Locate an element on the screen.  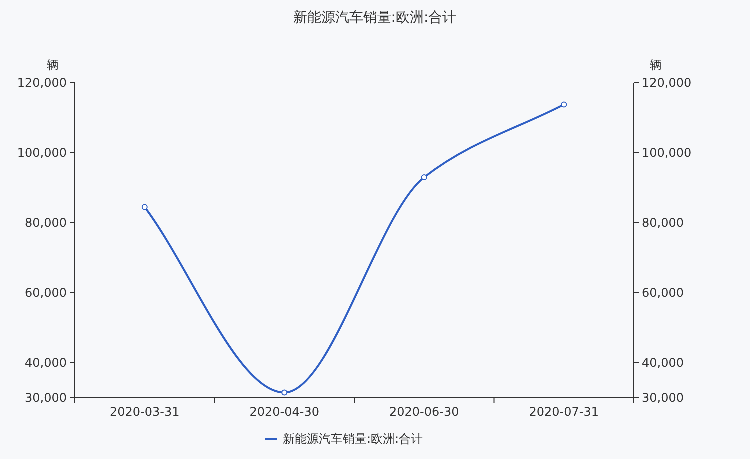
y-tick-label: 40,000 is located at coordinates (46, 363).